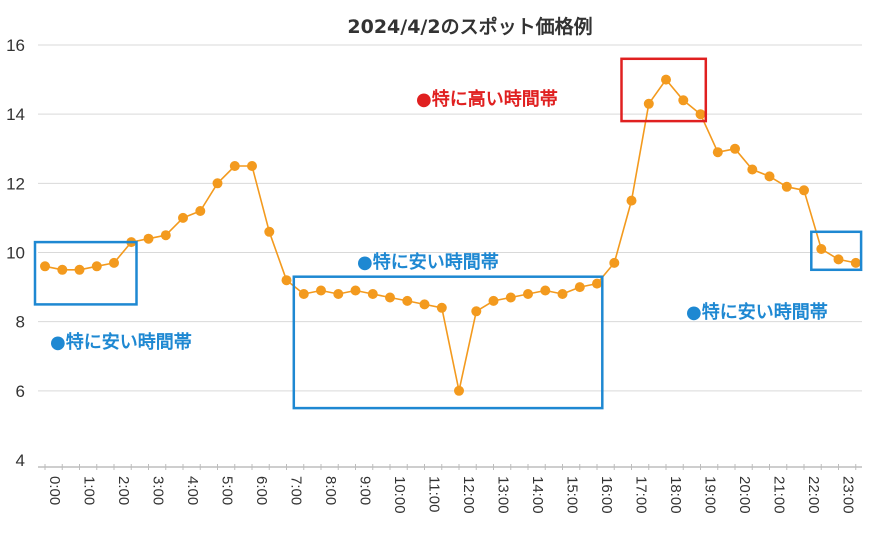 The height and width of the screenshot is (544, 880). I want to click on y-tick-label: 10, so click(15, 253).